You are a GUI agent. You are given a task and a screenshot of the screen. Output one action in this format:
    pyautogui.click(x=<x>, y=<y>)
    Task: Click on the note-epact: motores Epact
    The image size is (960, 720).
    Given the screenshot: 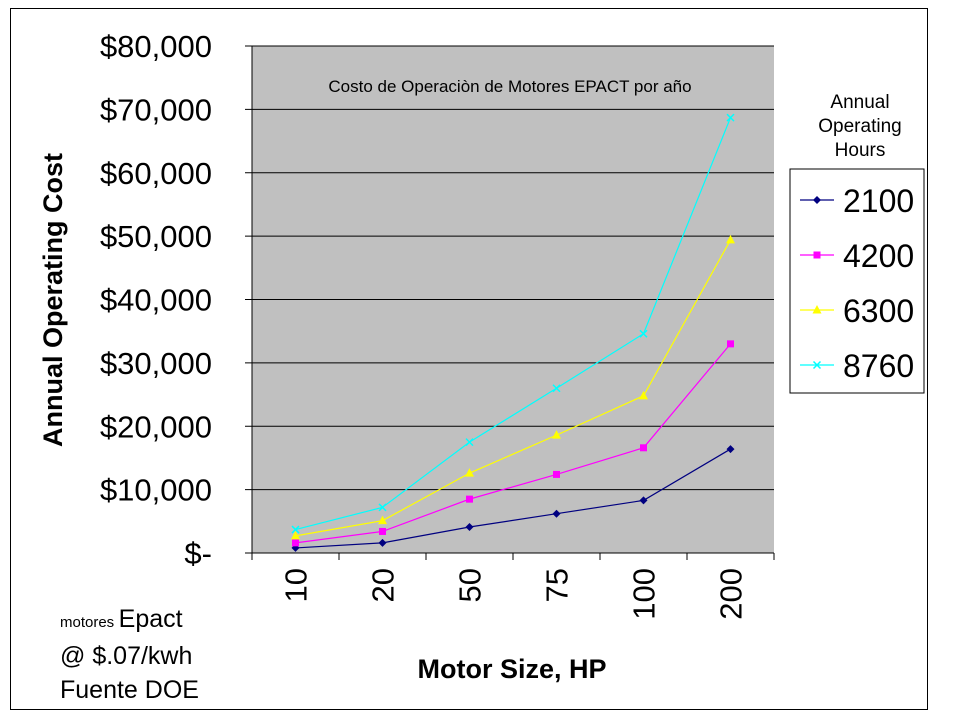 What is the action you would take?
    pyautogui.click(x=121, y=619)
    